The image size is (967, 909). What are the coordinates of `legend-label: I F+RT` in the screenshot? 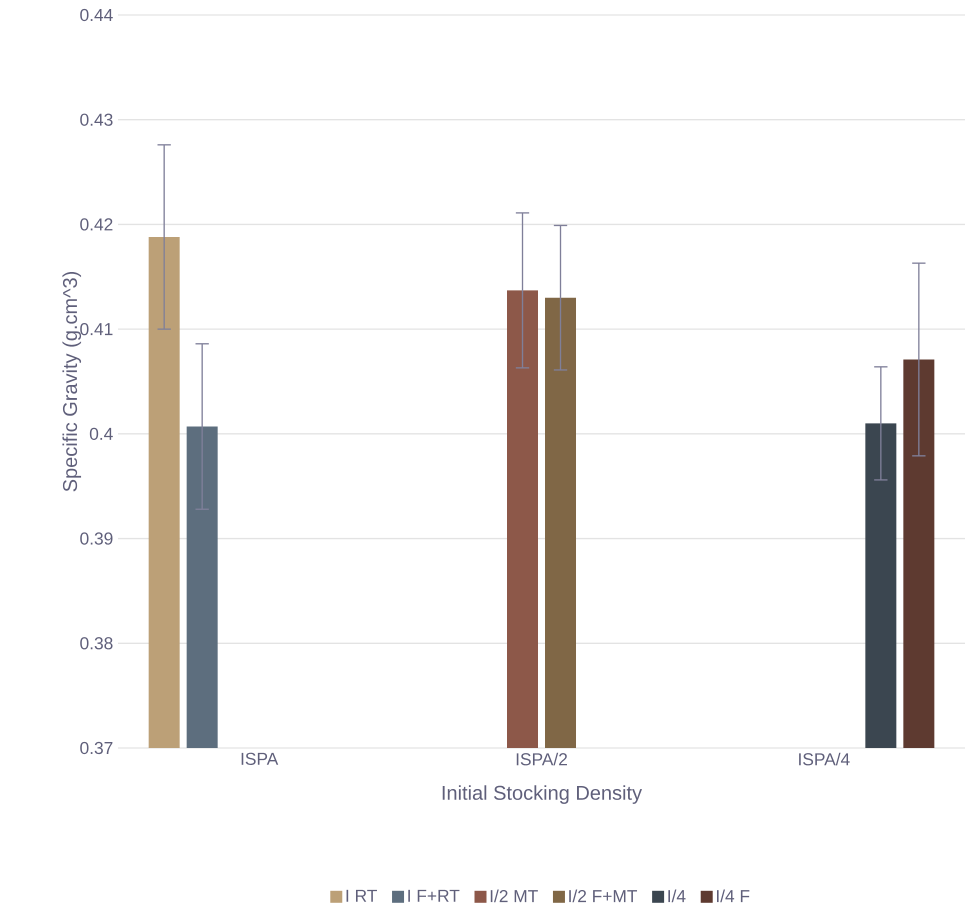 It's located at (434, 896).